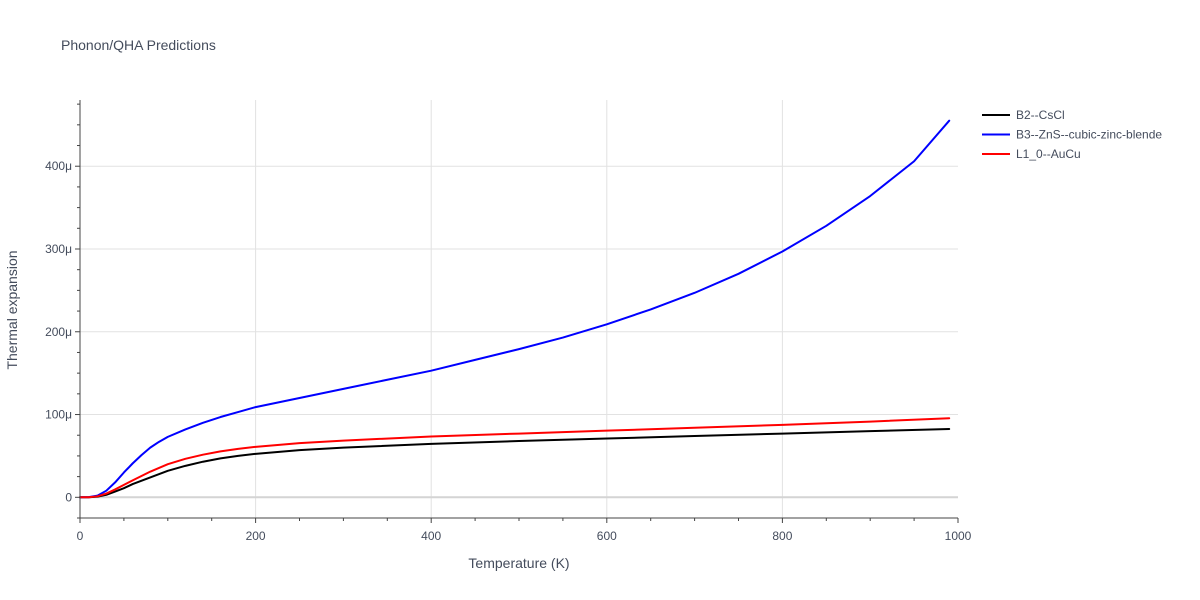  Describe the element at coordinates (256, 536) in the screenshot. I see `x-tick-label: 200` at that location.